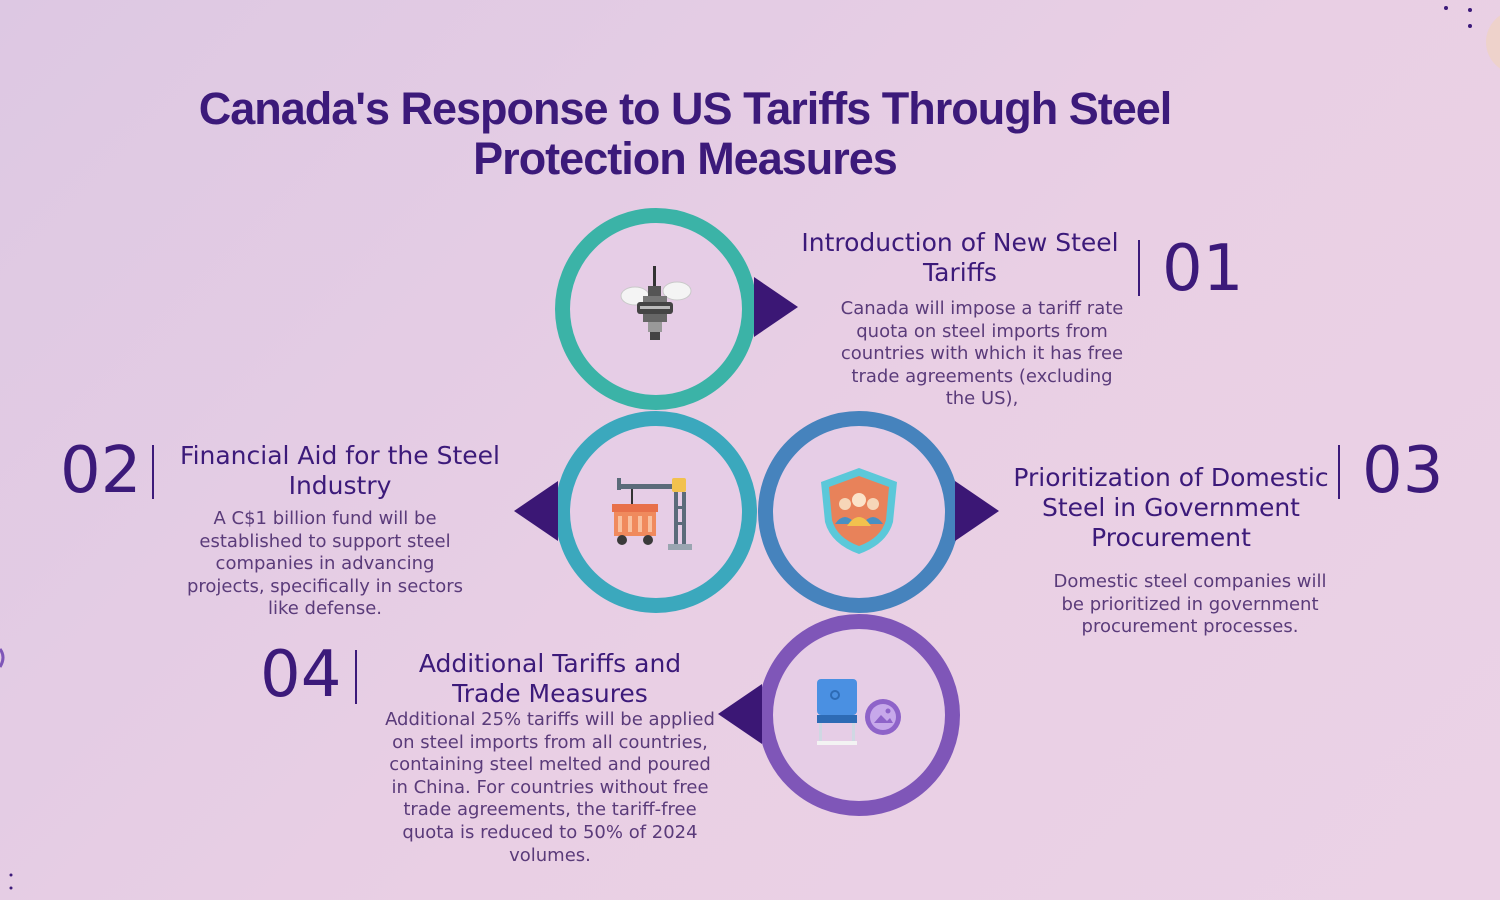  What do you see at coordinates (536, 511) in the screenshot?
I see `step-2-arrow` at bounding box center [536, 511].